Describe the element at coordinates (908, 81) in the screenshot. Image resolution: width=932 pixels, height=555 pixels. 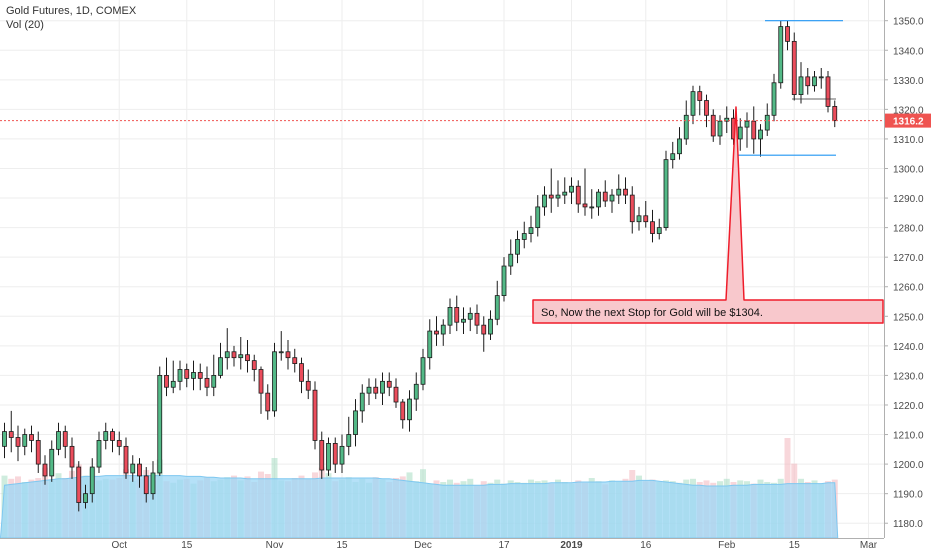
I see `price-tick-label: 1330.0` at that location.